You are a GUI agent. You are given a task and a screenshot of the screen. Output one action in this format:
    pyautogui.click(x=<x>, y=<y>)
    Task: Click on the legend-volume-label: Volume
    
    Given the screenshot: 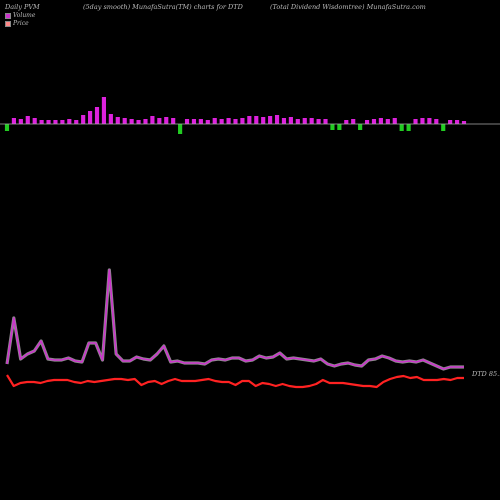 What is the action you would take?
    pyautogui.click(x=24, y=15)
    